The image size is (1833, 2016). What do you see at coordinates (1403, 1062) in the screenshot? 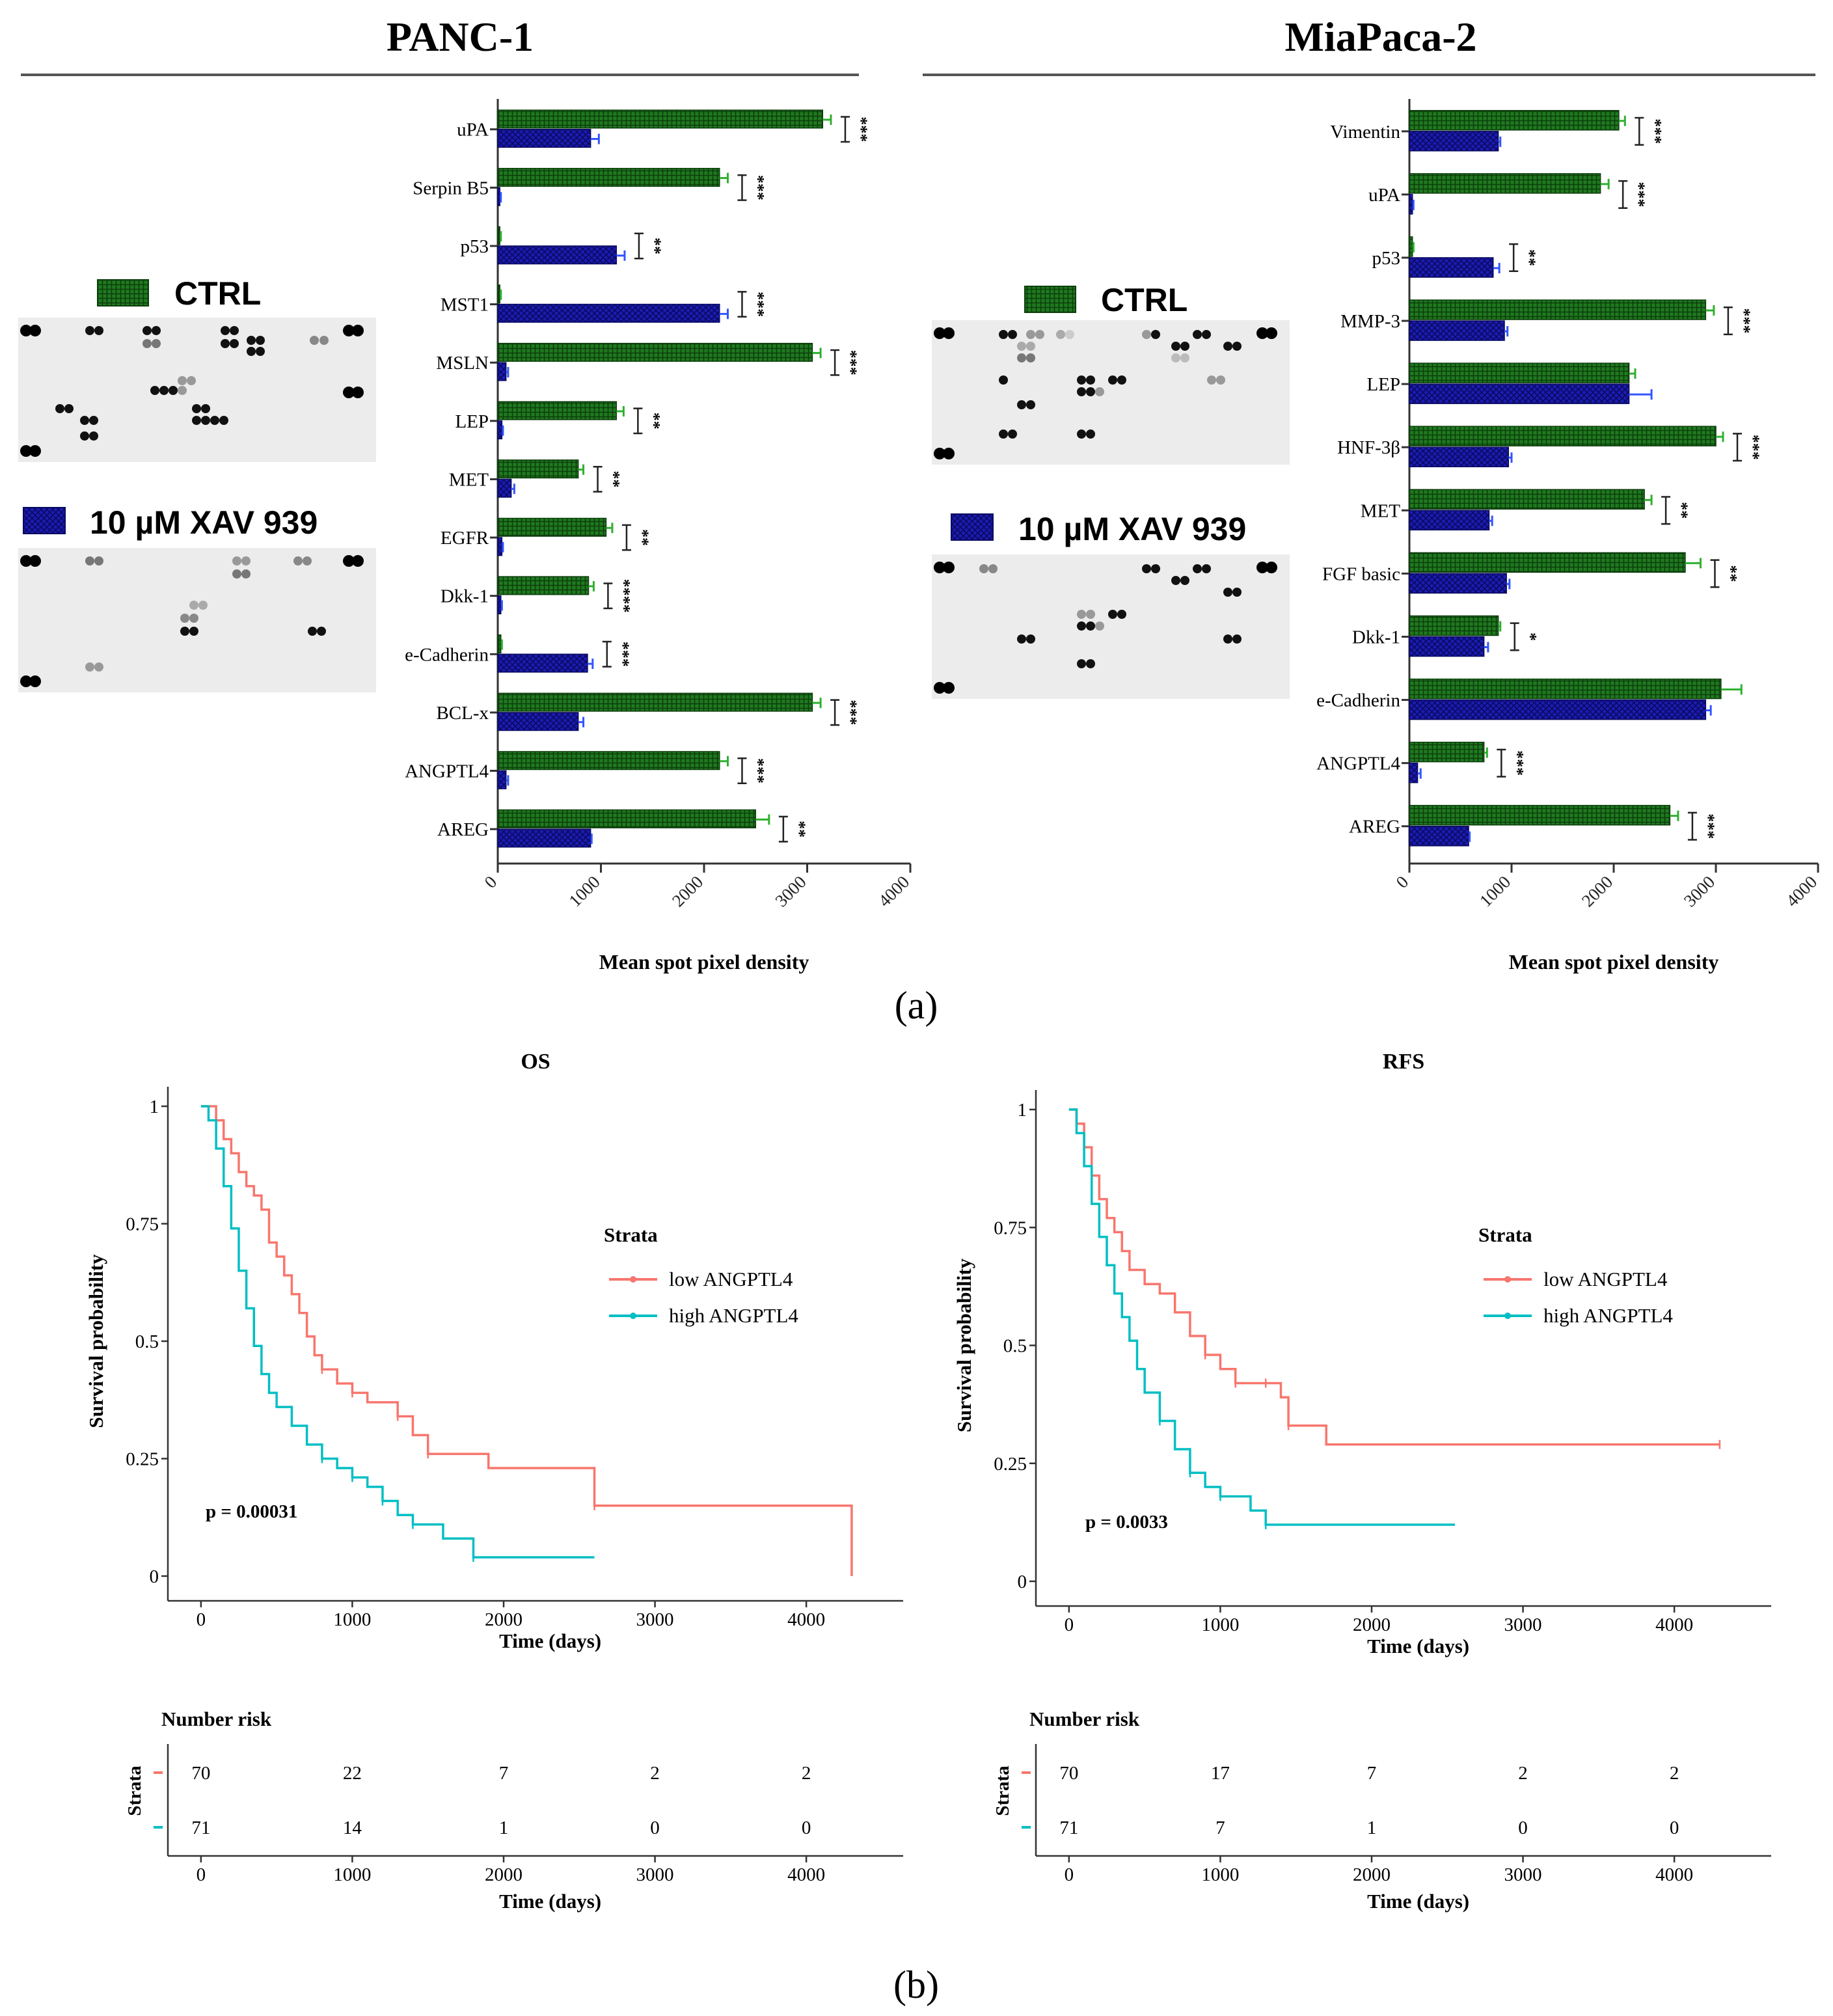
I see `km-title: RFS` at bounding box center [1403, 1062].